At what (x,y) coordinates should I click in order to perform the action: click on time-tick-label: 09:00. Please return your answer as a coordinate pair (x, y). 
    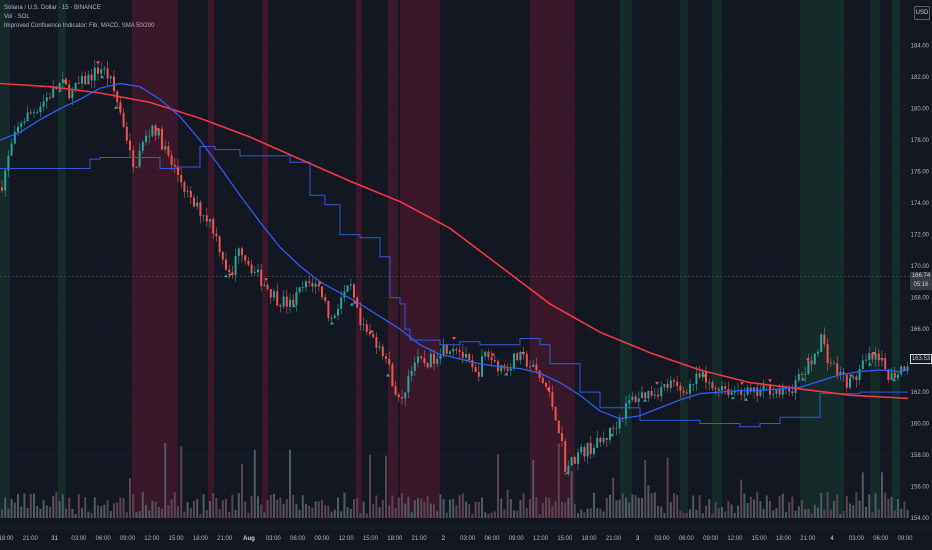
    Looking at the image, I should click on (905, 539).